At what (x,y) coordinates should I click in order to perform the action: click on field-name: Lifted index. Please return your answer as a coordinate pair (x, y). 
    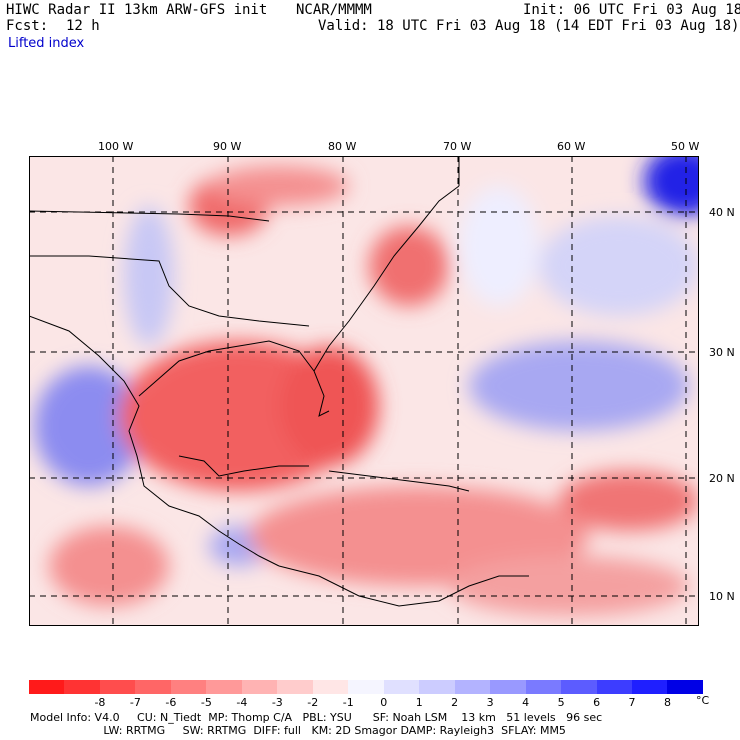
    Looking at the image, I should click on (46, 43).